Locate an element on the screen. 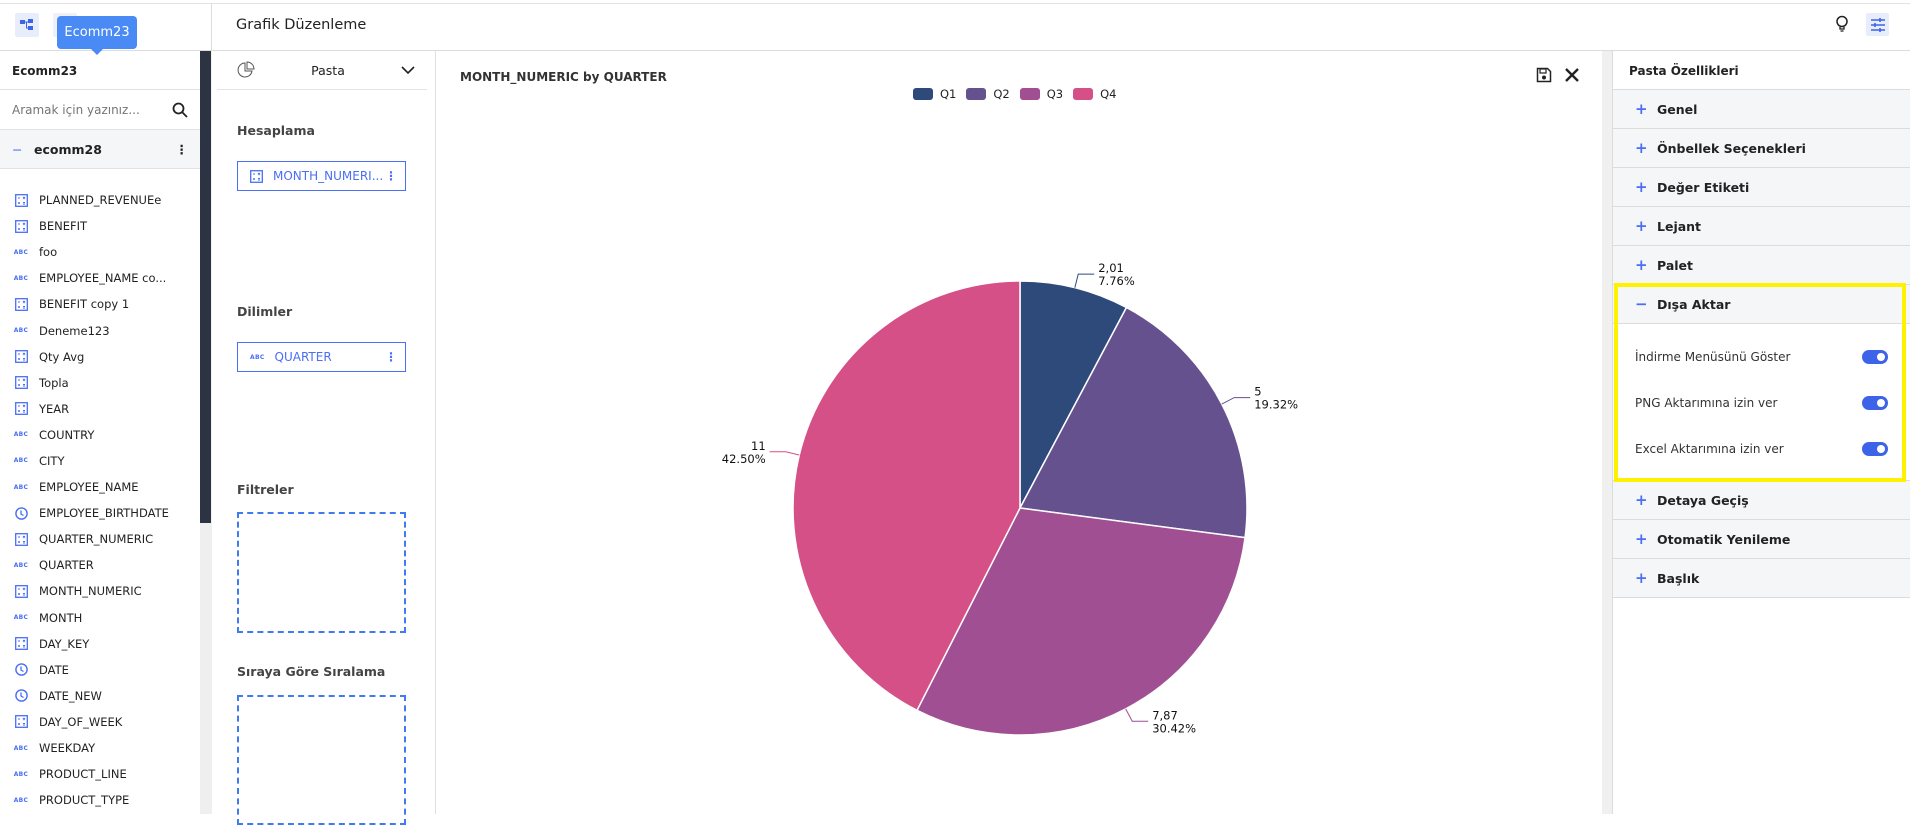 This screenshot has width=1910, height=825. legend-item: Q3 is located at coordinates (1041, 94).